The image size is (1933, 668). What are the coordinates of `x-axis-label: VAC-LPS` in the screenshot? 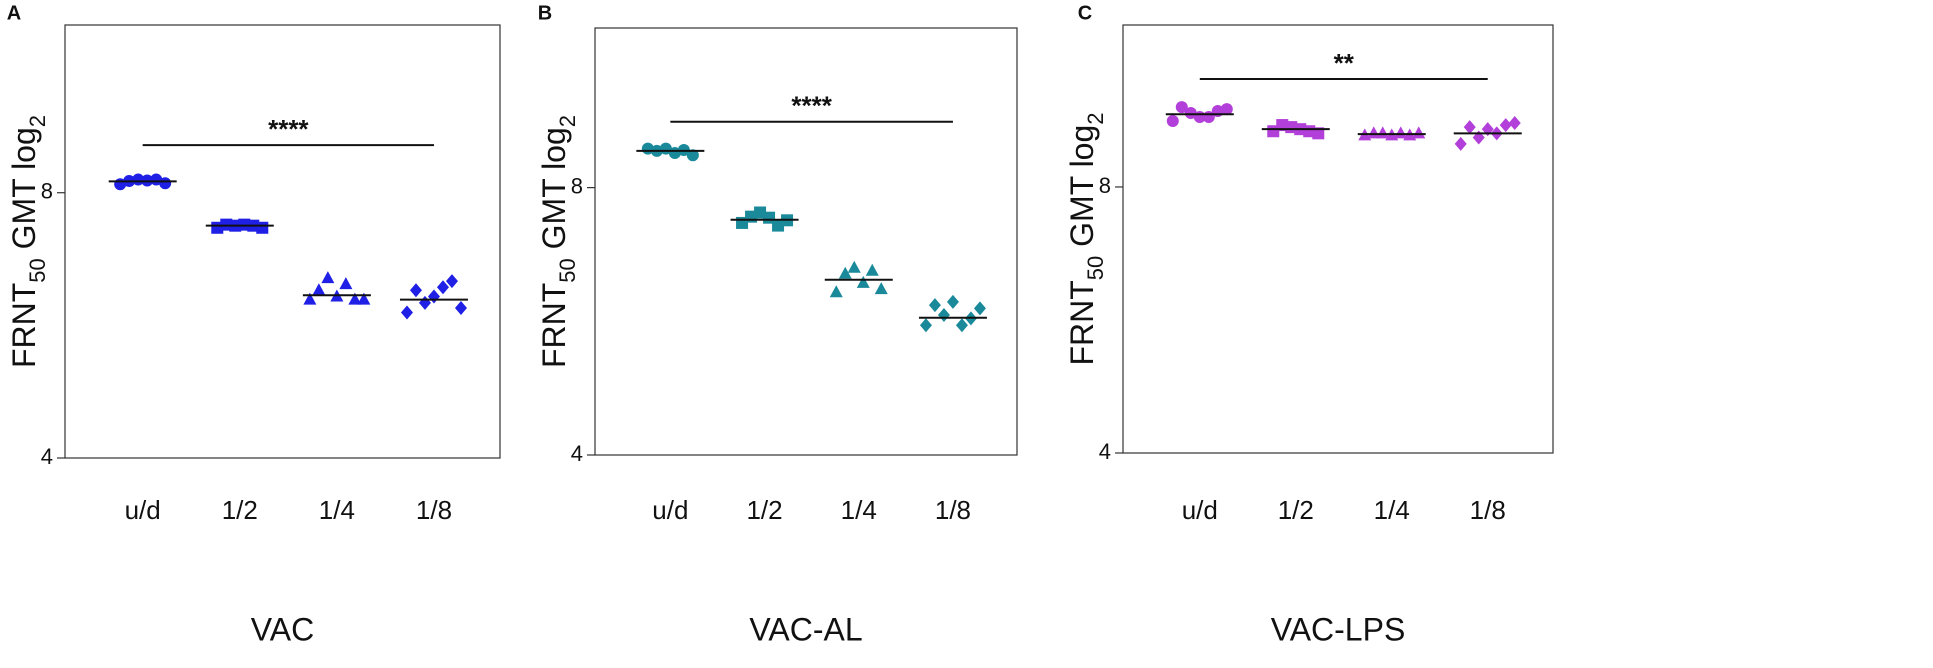 It's located at (1338, 629).